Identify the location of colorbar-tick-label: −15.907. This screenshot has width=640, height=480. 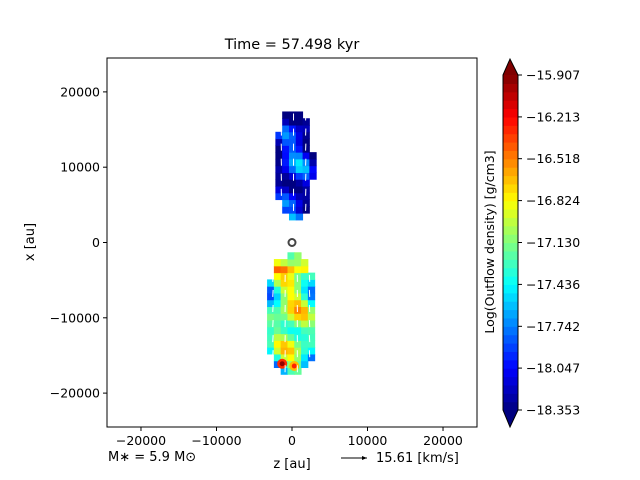
(553, 75).